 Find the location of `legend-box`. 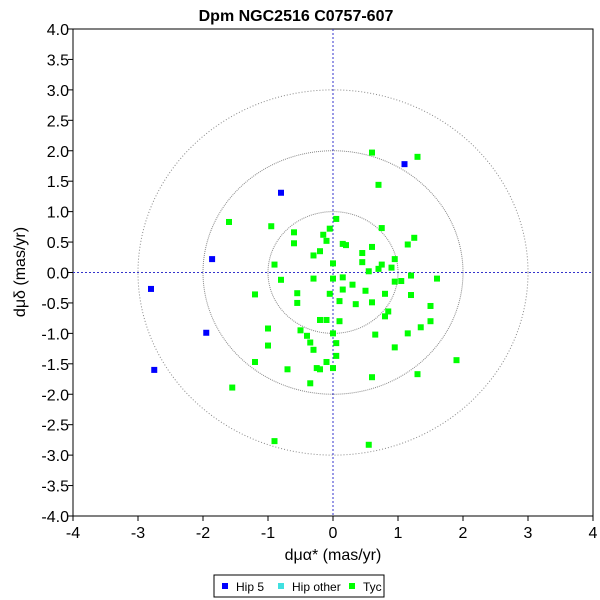

legend-box is located at coordinates (299, 586).